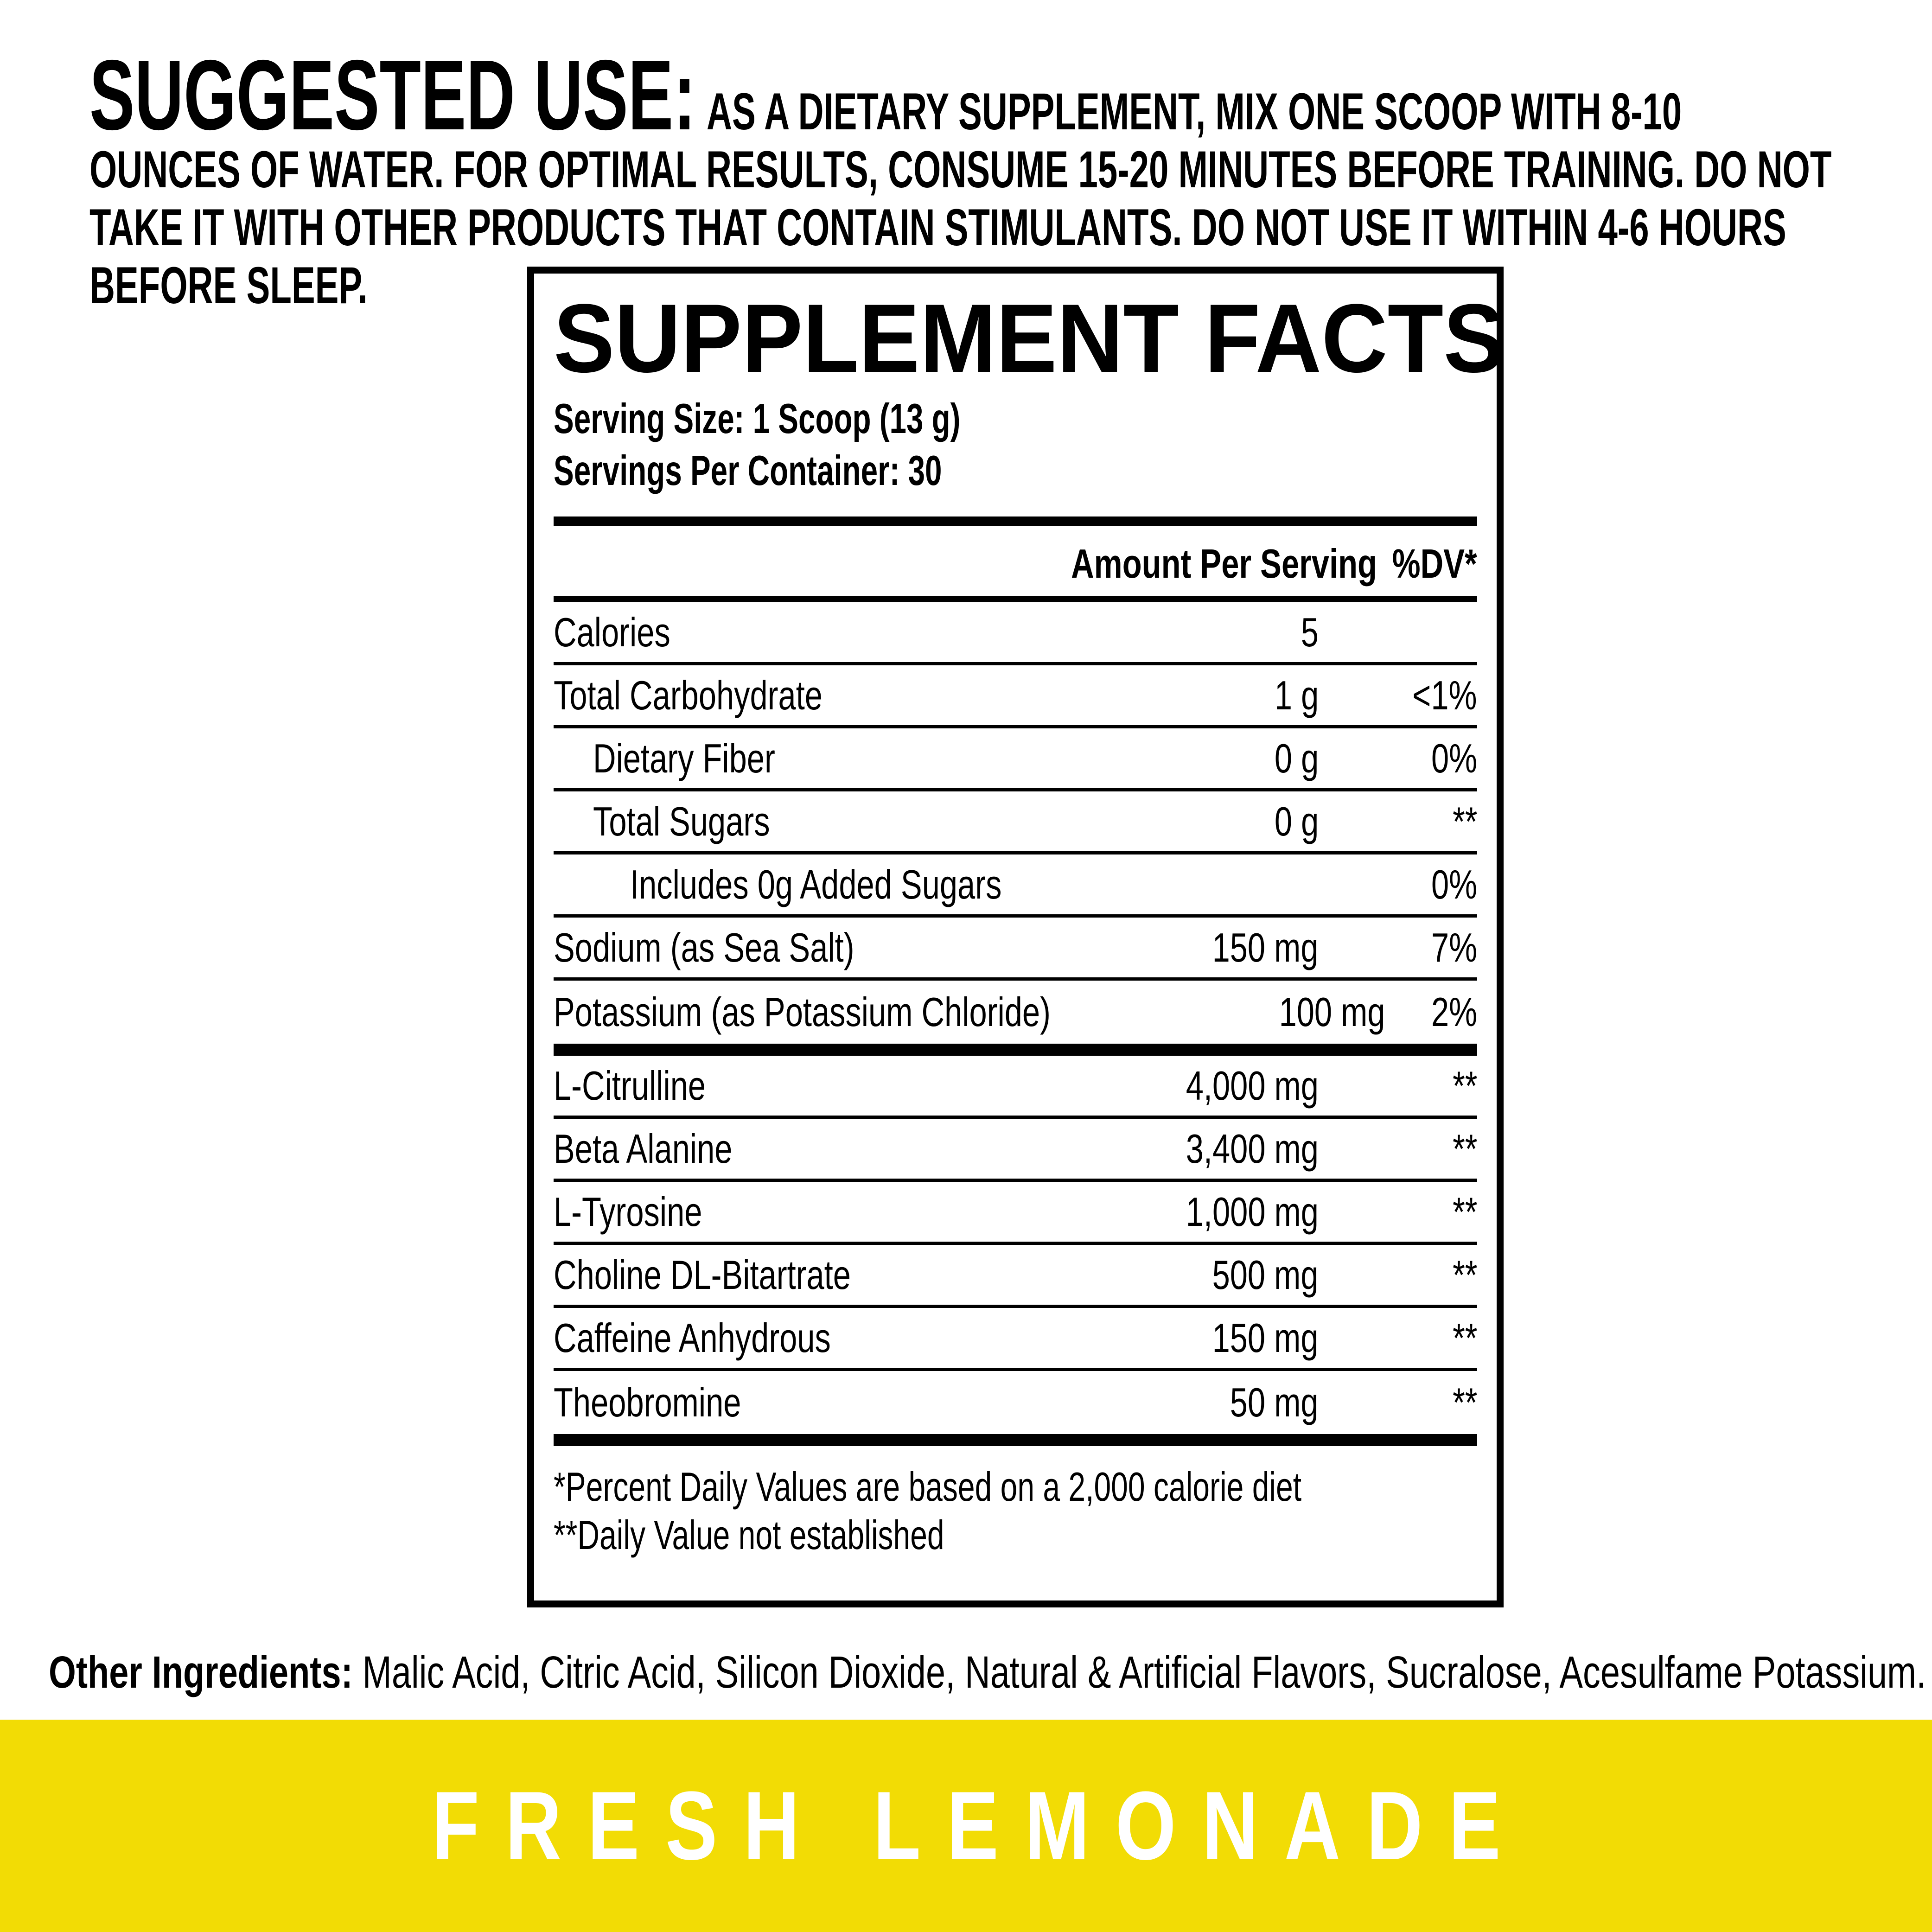 The width and height of the screenshot is (1932, 1932). What do you see at coordinates (647, 1402) in the screenshot?
I see `nutrient-name: Theobromine` at bounding box center [647, 1402].